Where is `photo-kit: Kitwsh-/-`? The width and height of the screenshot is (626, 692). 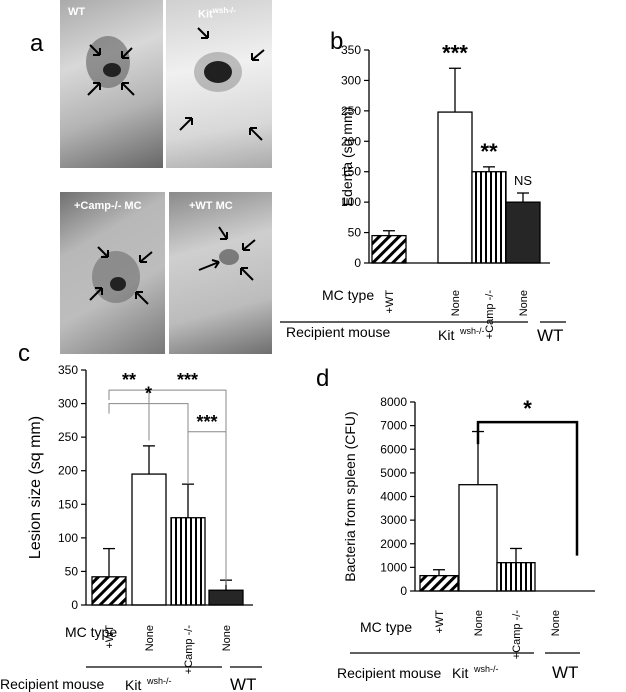
photo-kit: Kitwsh-/- is located at coordinates (219, 84).